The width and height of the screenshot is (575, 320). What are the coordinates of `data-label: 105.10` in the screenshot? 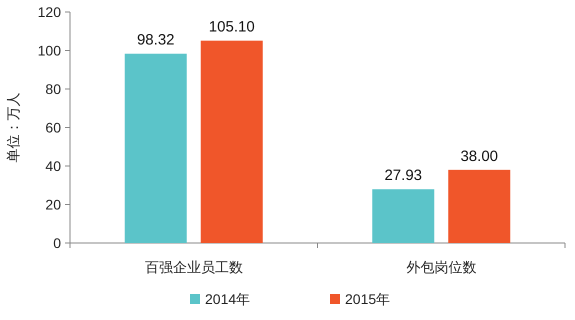 It's located at (231, 27).